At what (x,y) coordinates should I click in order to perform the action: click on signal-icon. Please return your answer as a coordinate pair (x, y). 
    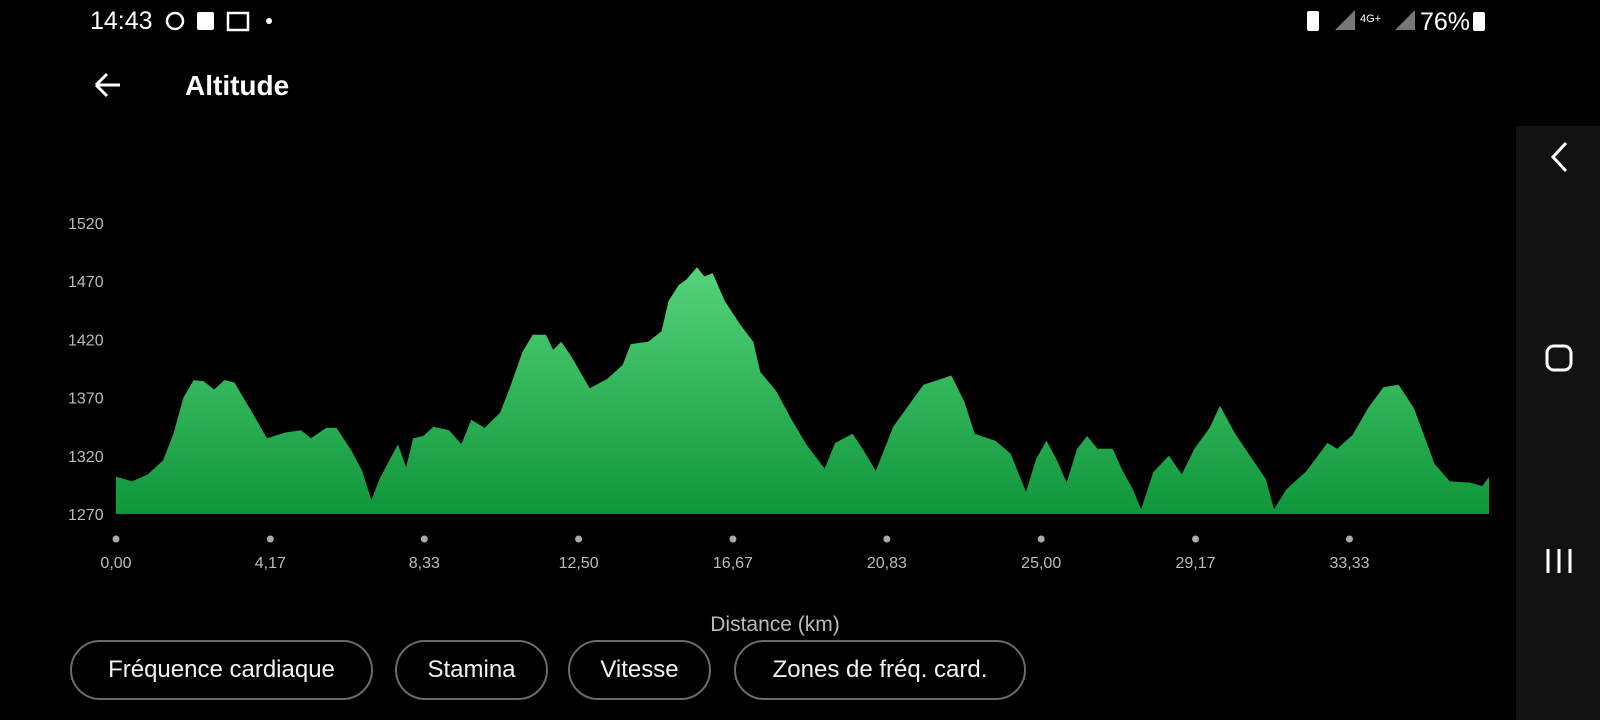
    Looking at the image, I should click on (1375, 20).